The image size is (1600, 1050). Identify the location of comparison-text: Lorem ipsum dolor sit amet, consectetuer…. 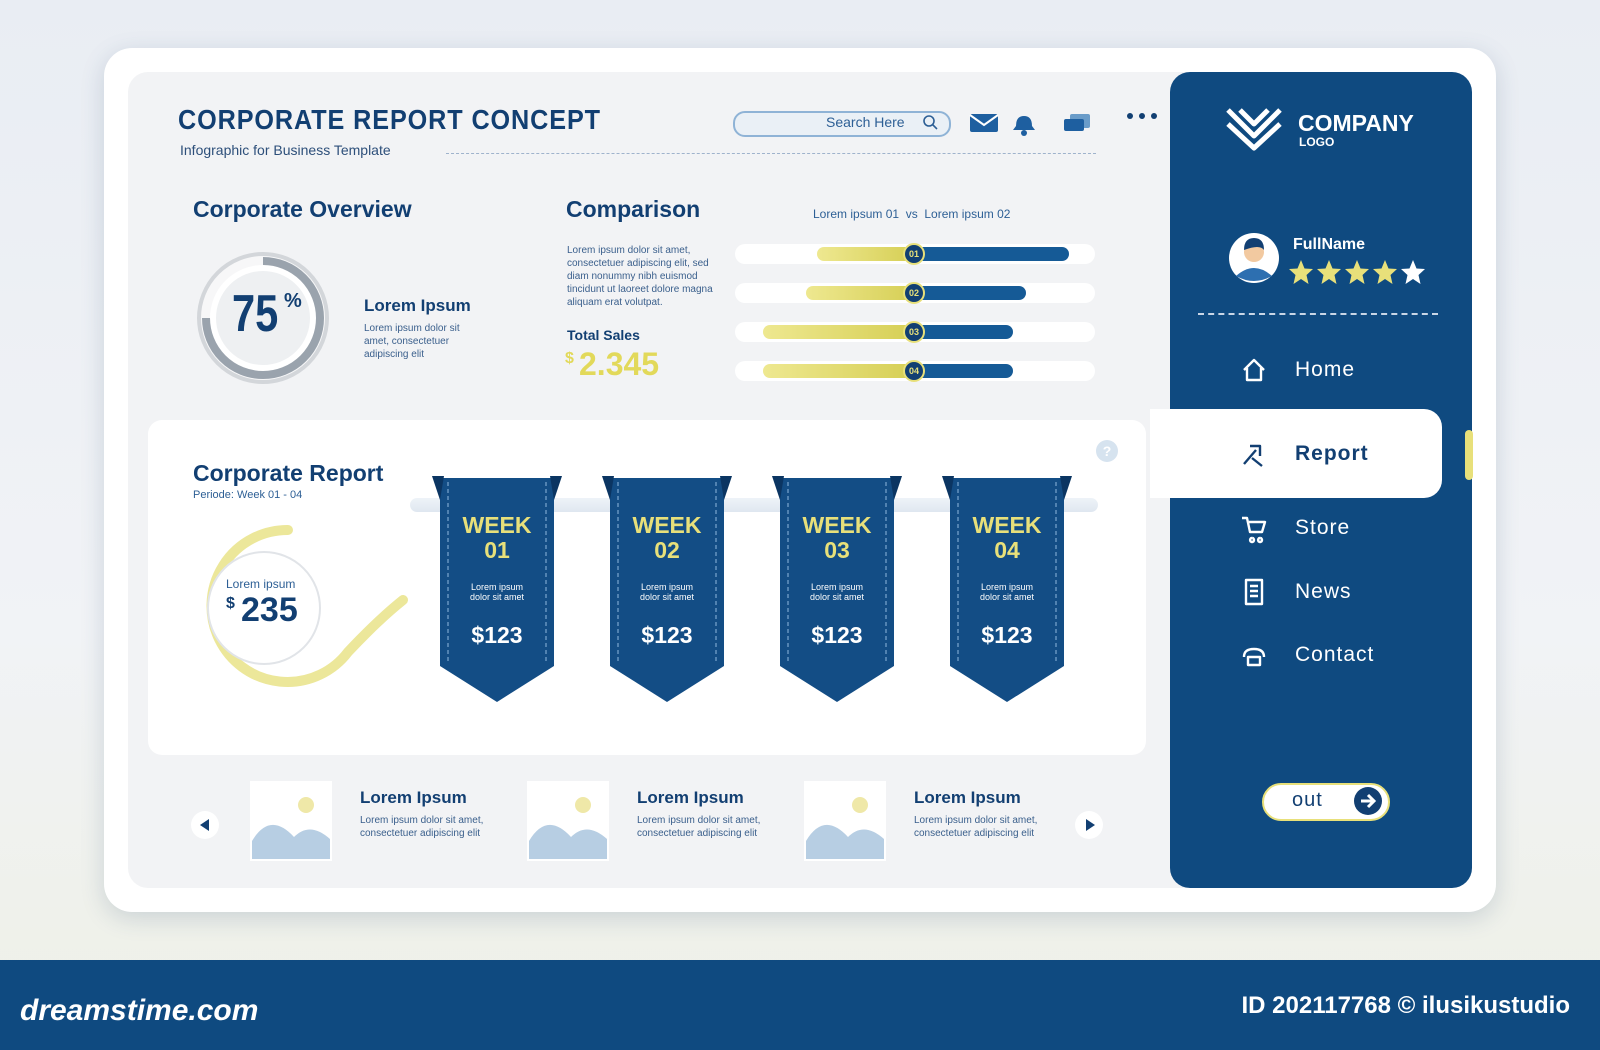
(640, 276).